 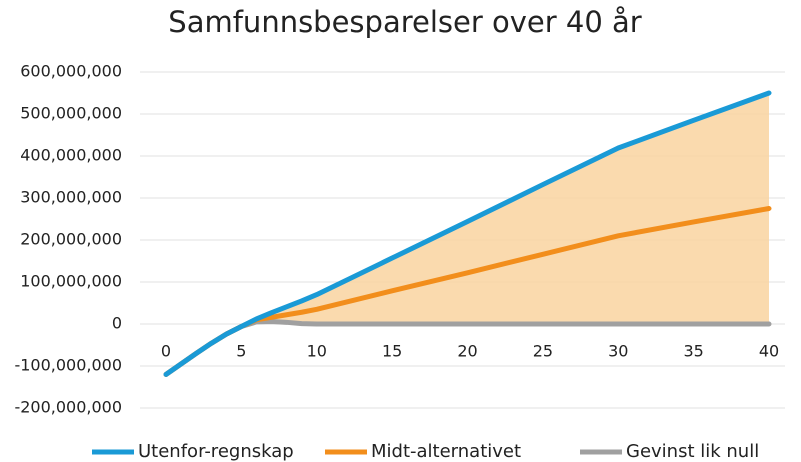 I want to click on x-tick-label: 5, so click(x=241, y=351).